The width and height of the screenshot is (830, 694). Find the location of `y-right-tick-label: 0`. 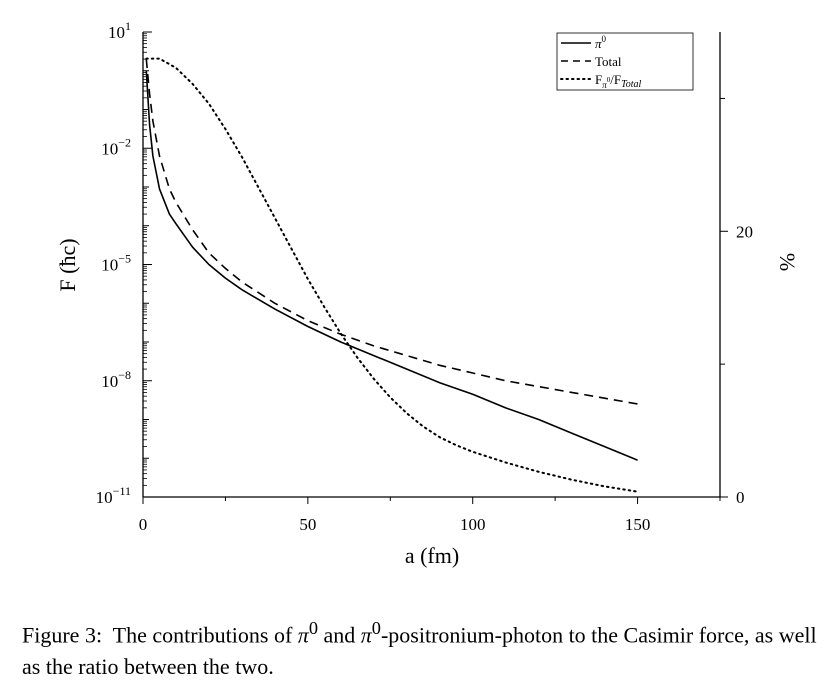

y-right-tick-label: 0 is located at coordinates (740, 497).